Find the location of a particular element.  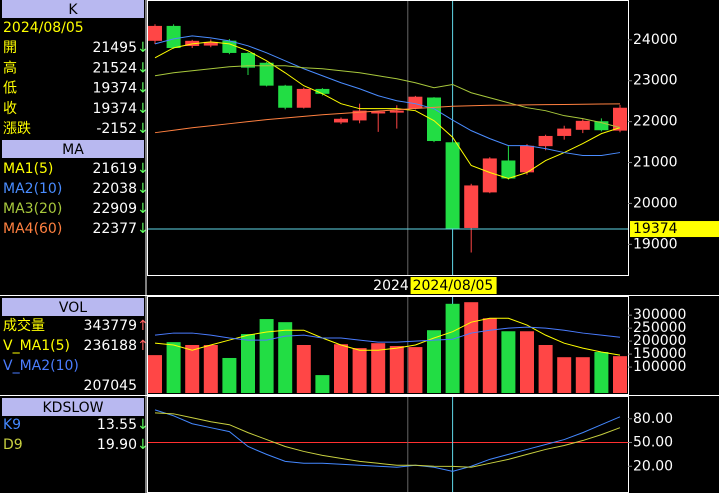

readout-label: 收 is located at coordinates (10, 109).